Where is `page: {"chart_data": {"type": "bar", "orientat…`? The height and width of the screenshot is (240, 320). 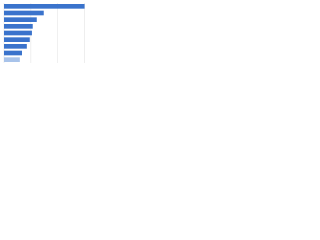
page: {"chart_data": {"type": "bar", "orientat… is located at coordinates (50, 35).